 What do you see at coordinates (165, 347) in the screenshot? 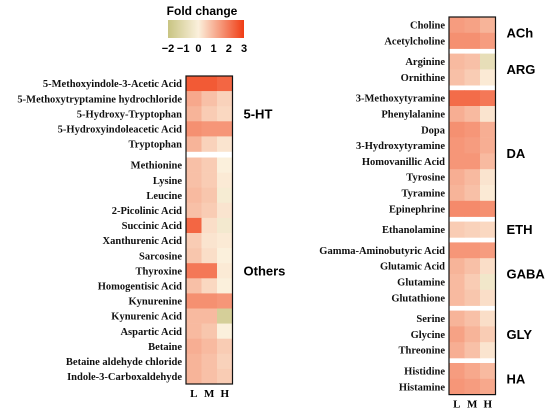
I see `row-label: Betaine` at bounding box center [165, 347].